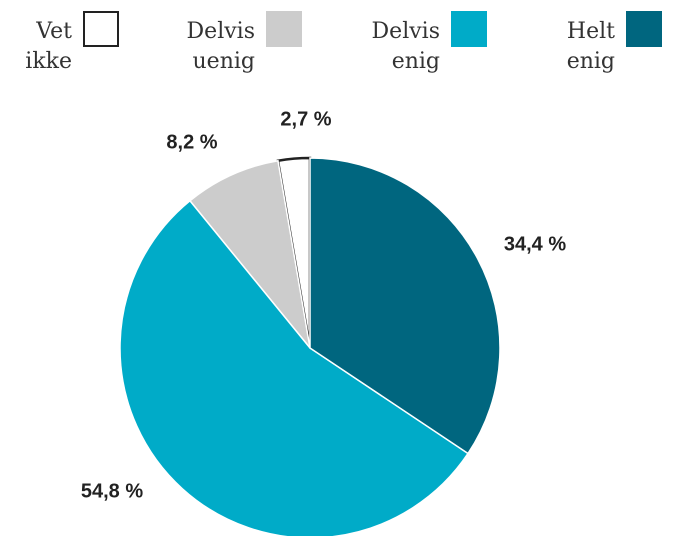  I want to click on data-label: 8,2 %, so click(191, 142).